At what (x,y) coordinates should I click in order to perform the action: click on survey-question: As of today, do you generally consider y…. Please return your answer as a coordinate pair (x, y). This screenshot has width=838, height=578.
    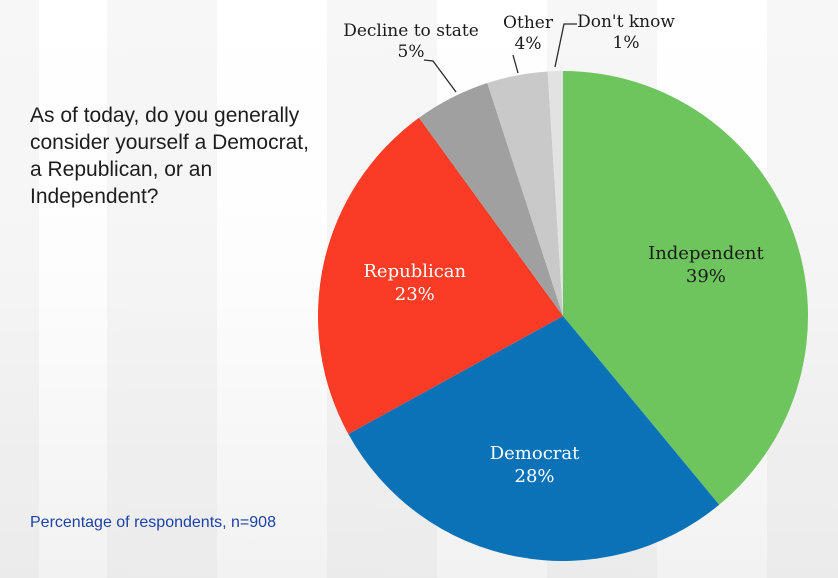
    Looking at the image, I should click on (169, 156).